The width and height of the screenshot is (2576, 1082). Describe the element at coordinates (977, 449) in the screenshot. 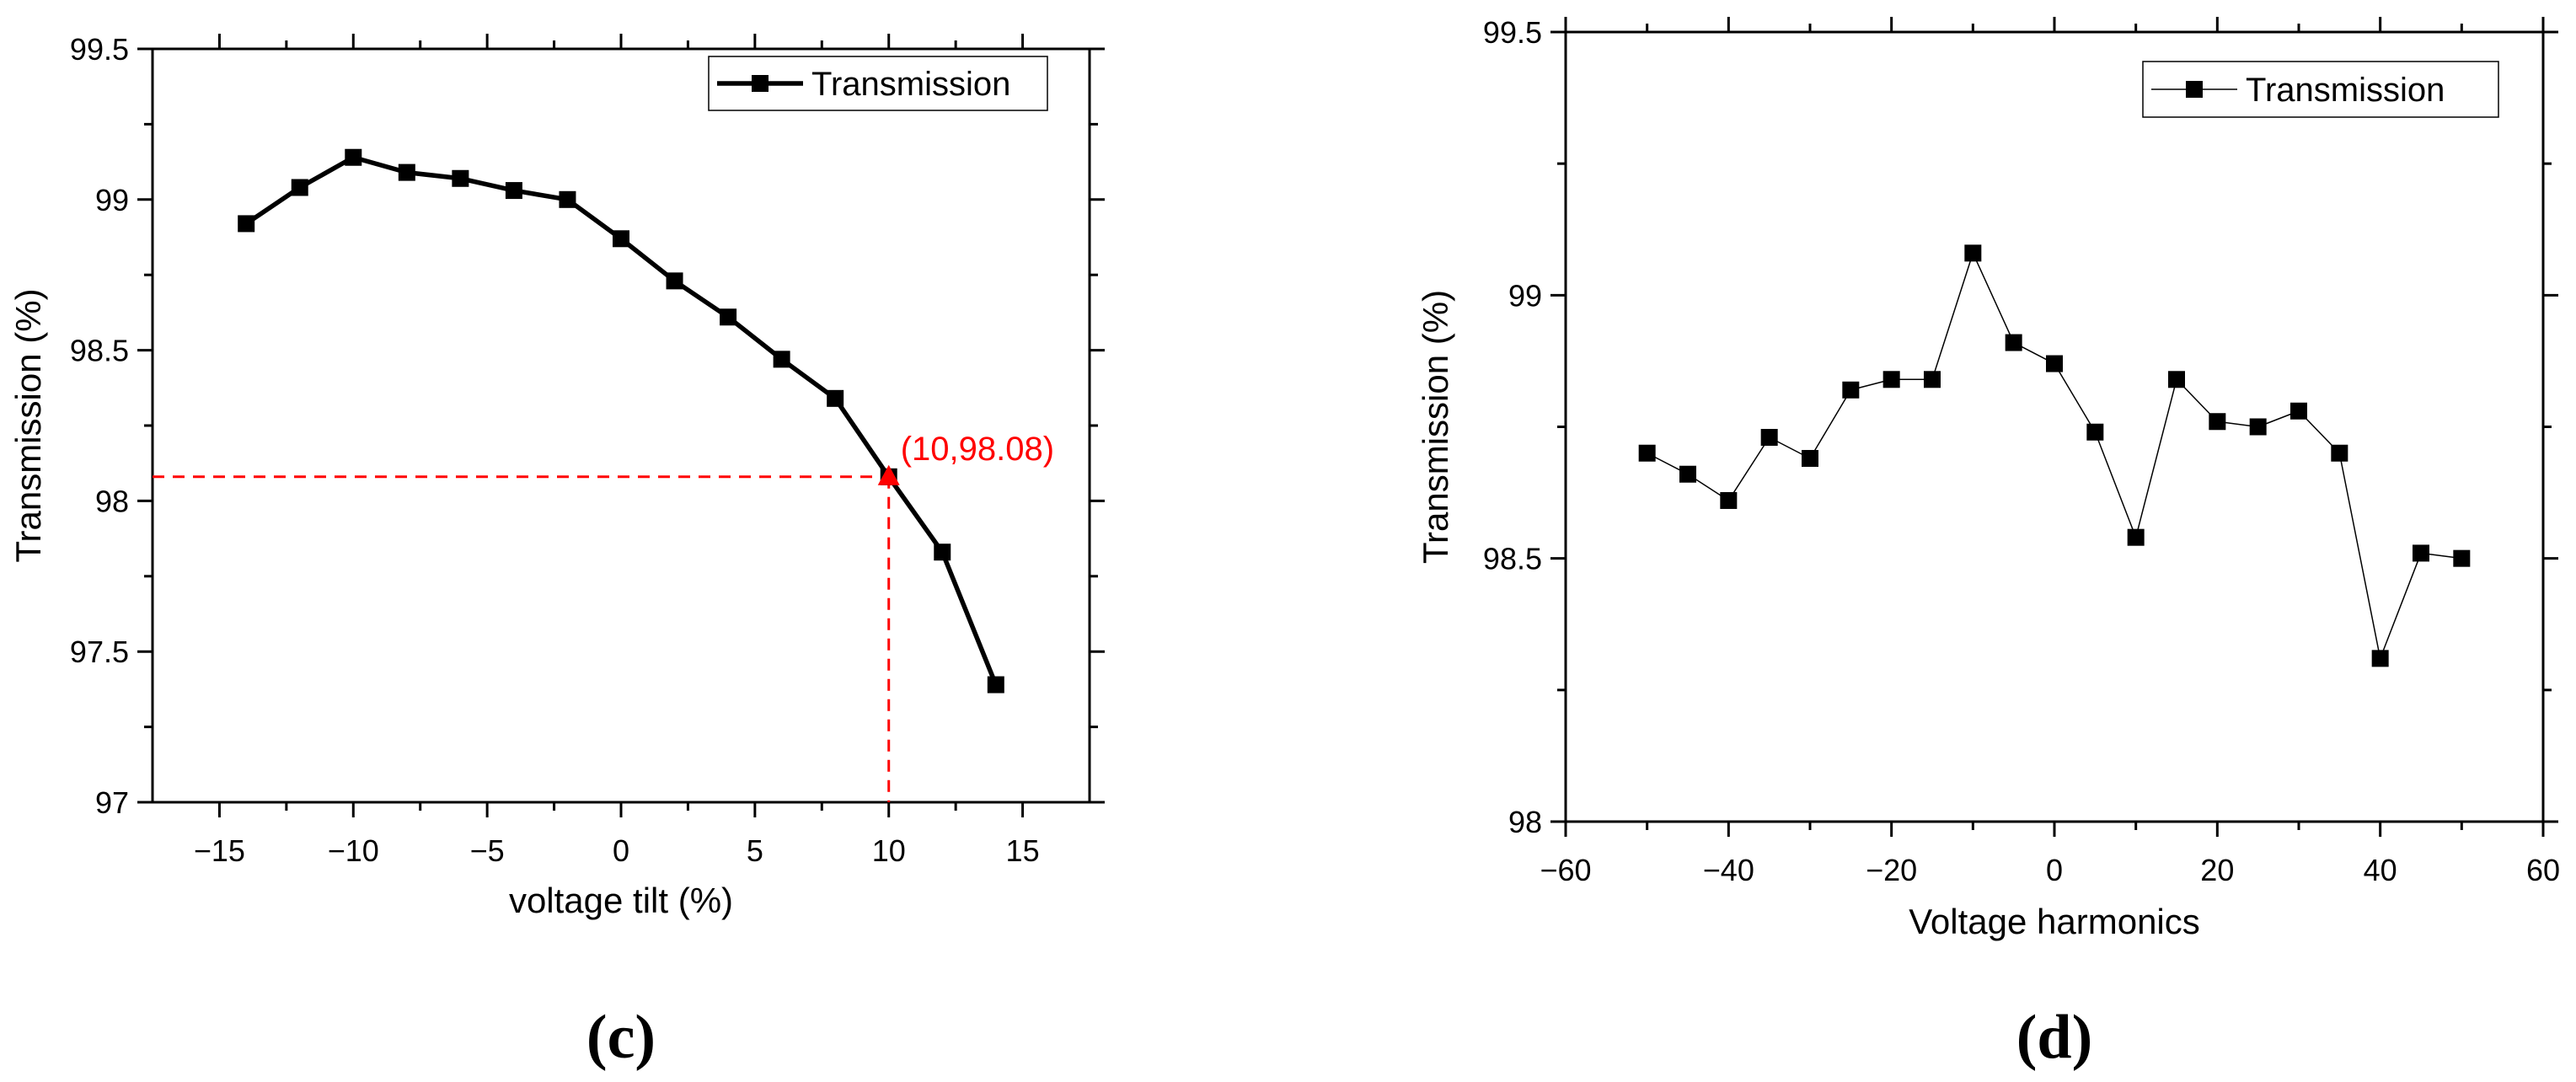

I see `annotation-label: (10,98.08)` at that location.